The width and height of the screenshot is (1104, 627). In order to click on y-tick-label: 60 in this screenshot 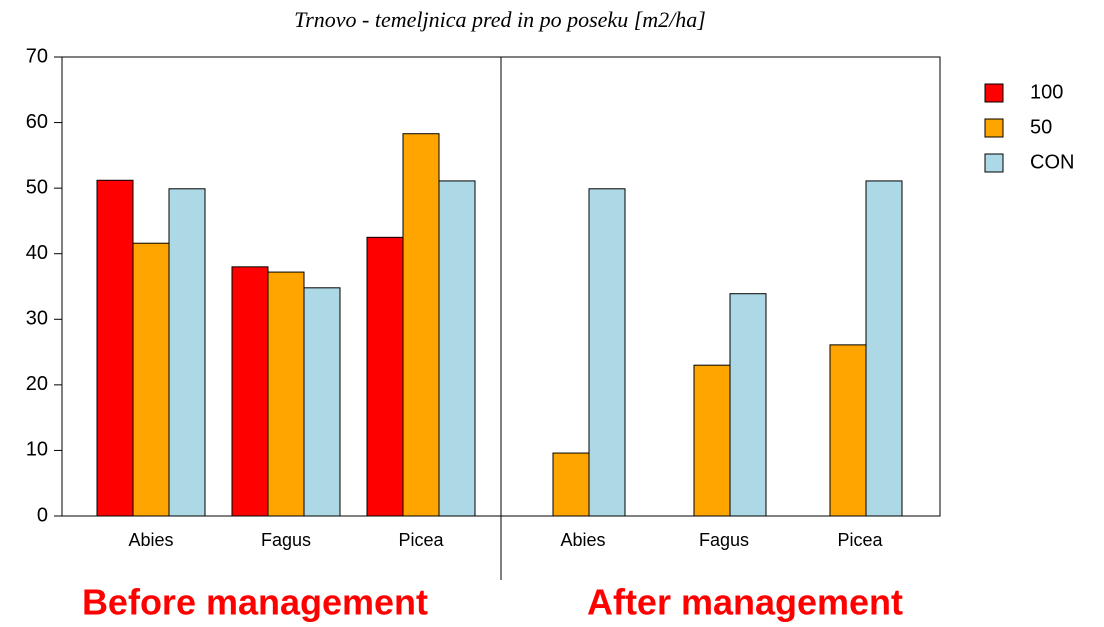, I will do `click(37, 122)`.